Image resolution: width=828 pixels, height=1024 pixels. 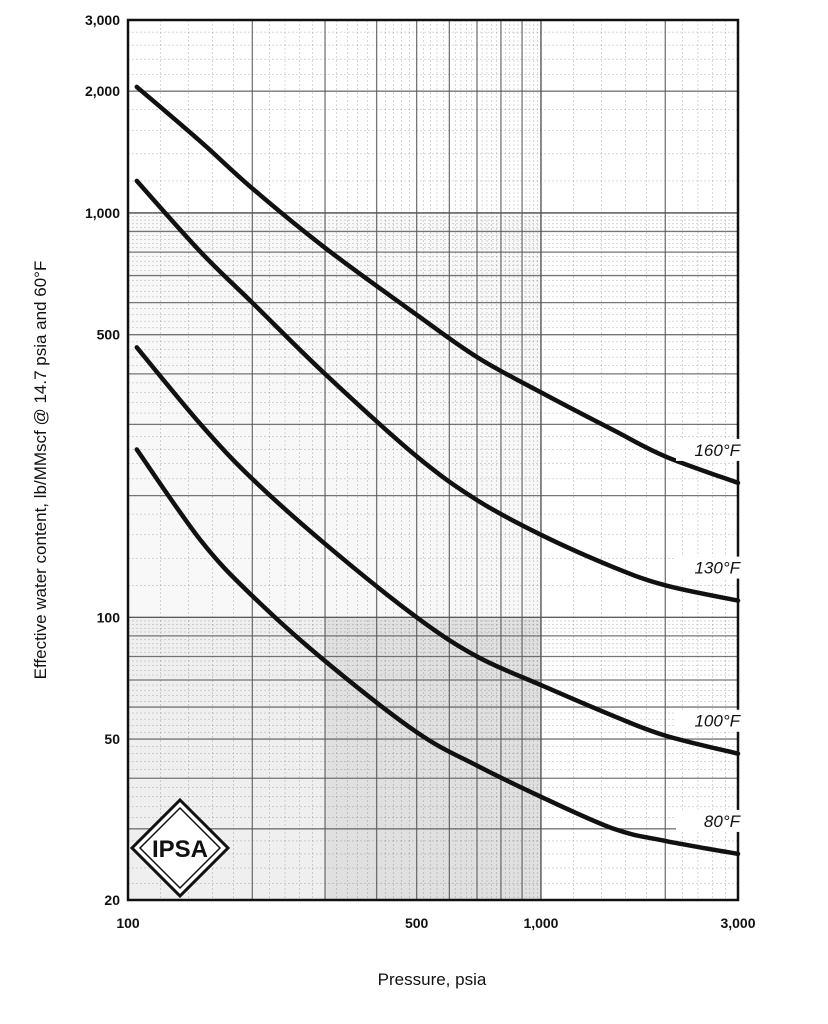 What do you see at coordinates (717, 568) in the screenshot?
I see `curve-label: 130°F` at bounding box center [717, 568].